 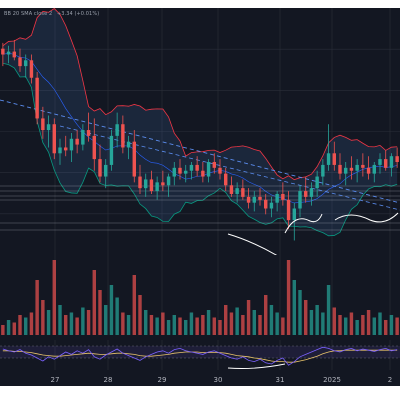 What do you see at coordinates (78, 14) in the screenshot?
I see `change-legend: +3.34 (+0.01%)` at bounding box center [78, 14].